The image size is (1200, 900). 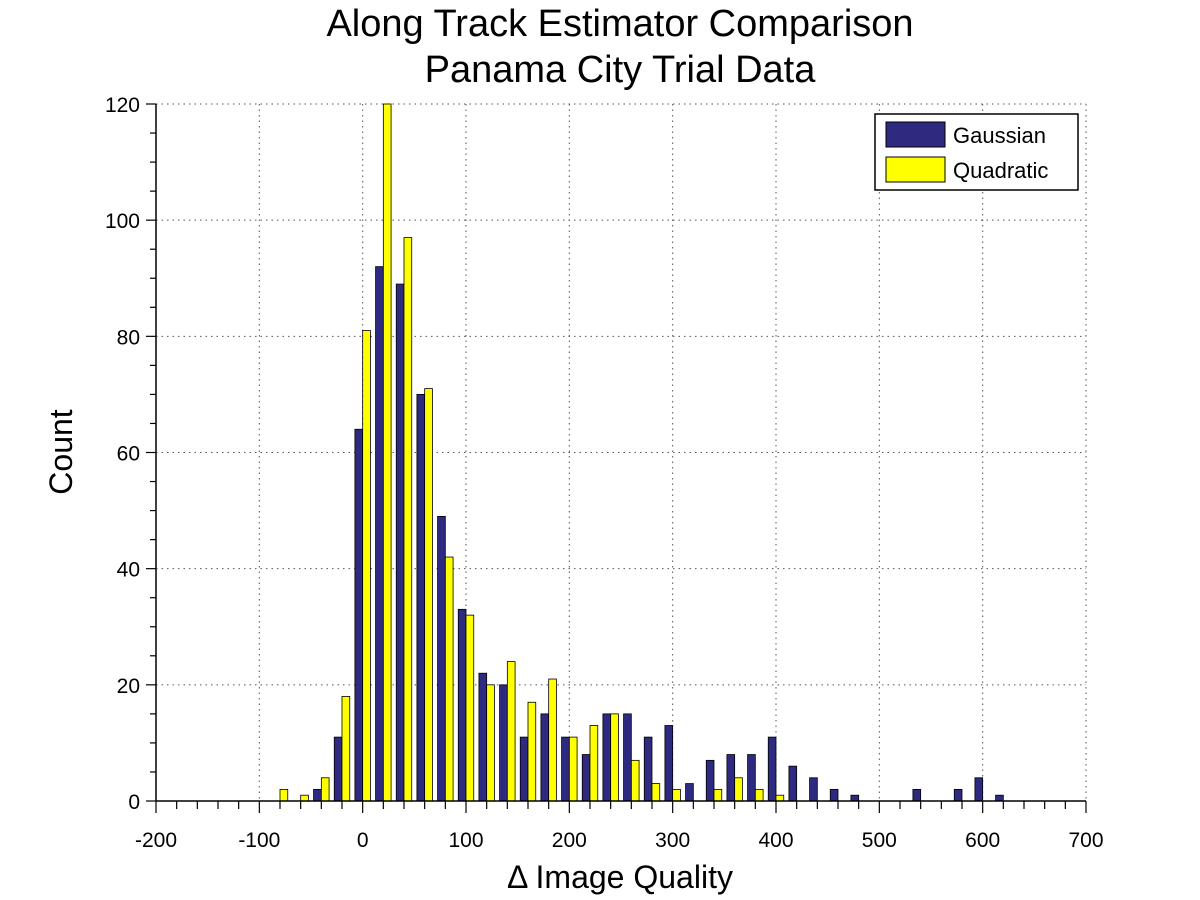 I want to click on x-tick-label: 100, so click(x=465, y=840).